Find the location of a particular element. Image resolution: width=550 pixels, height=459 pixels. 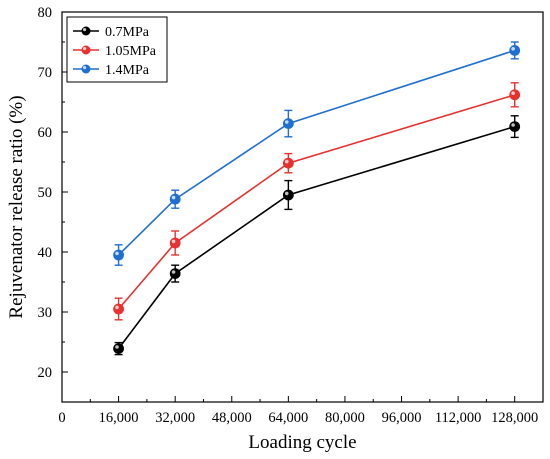

x-tick-label: 128,000 is located at coordinates (514, 418).